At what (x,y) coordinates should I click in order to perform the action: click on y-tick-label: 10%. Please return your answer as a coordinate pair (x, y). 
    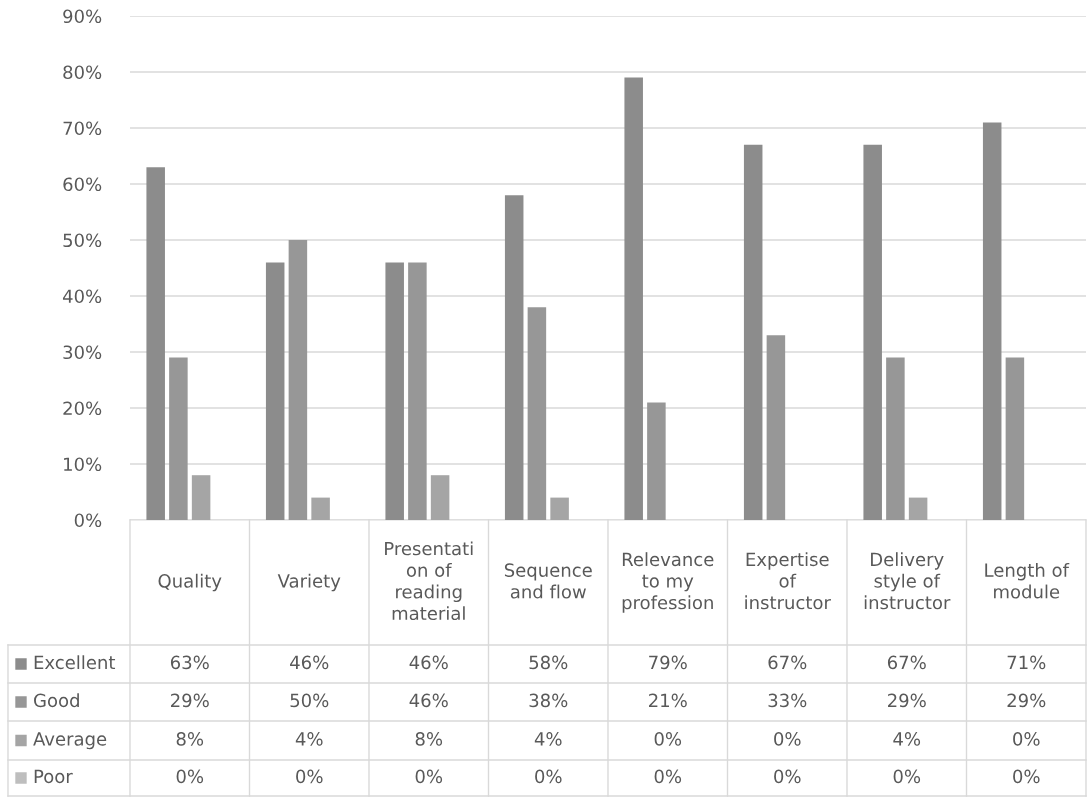
    Looking at the image, I should click on (83, 464).